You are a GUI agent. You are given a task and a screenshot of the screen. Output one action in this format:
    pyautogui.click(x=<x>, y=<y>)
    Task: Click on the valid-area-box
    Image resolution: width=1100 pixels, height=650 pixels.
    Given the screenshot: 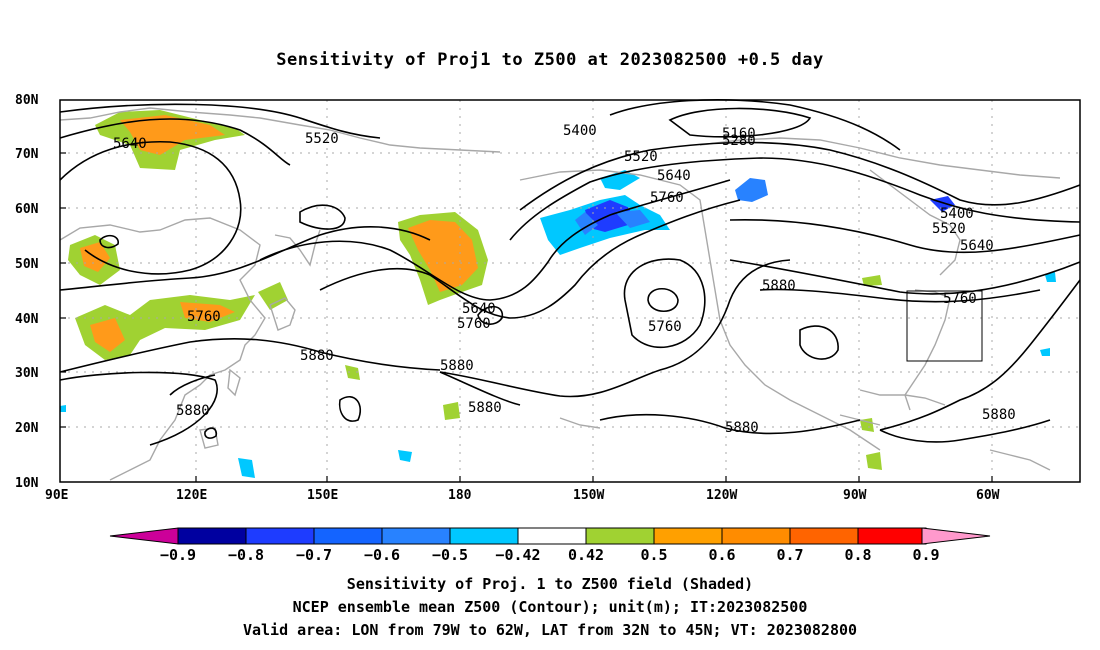 What is the action you would take?
    pyautogui.click(x=944, y=326)
    